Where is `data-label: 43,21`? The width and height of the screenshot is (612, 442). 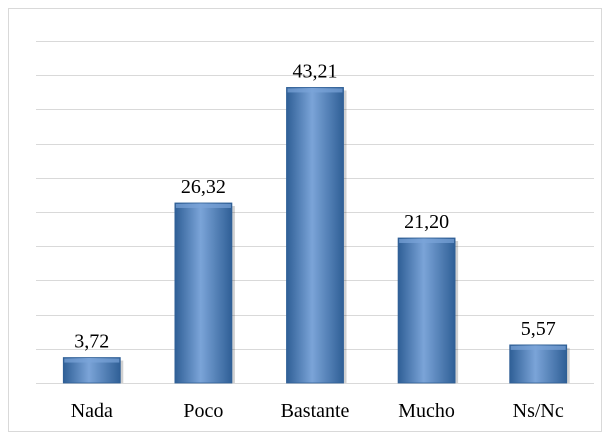 data-label: 43,21 is located at coordinates (315, 71).